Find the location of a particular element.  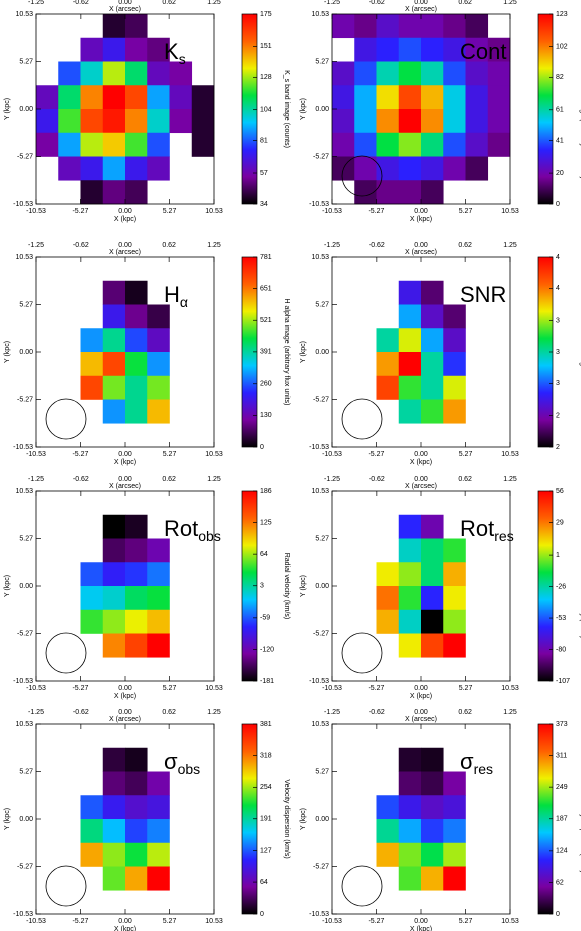

x-tick-label: 10.53 is located at coordinates (510, 454).